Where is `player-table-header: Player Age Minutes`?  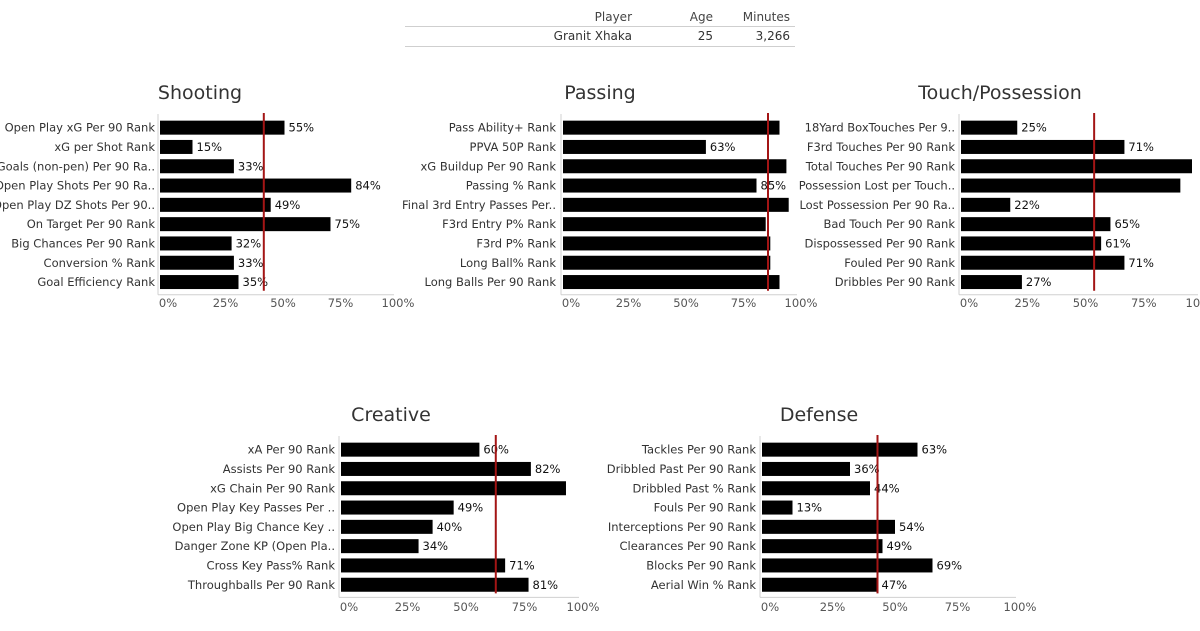
player-table-header: Player Age Minutes is located at coordinates (600, 17).